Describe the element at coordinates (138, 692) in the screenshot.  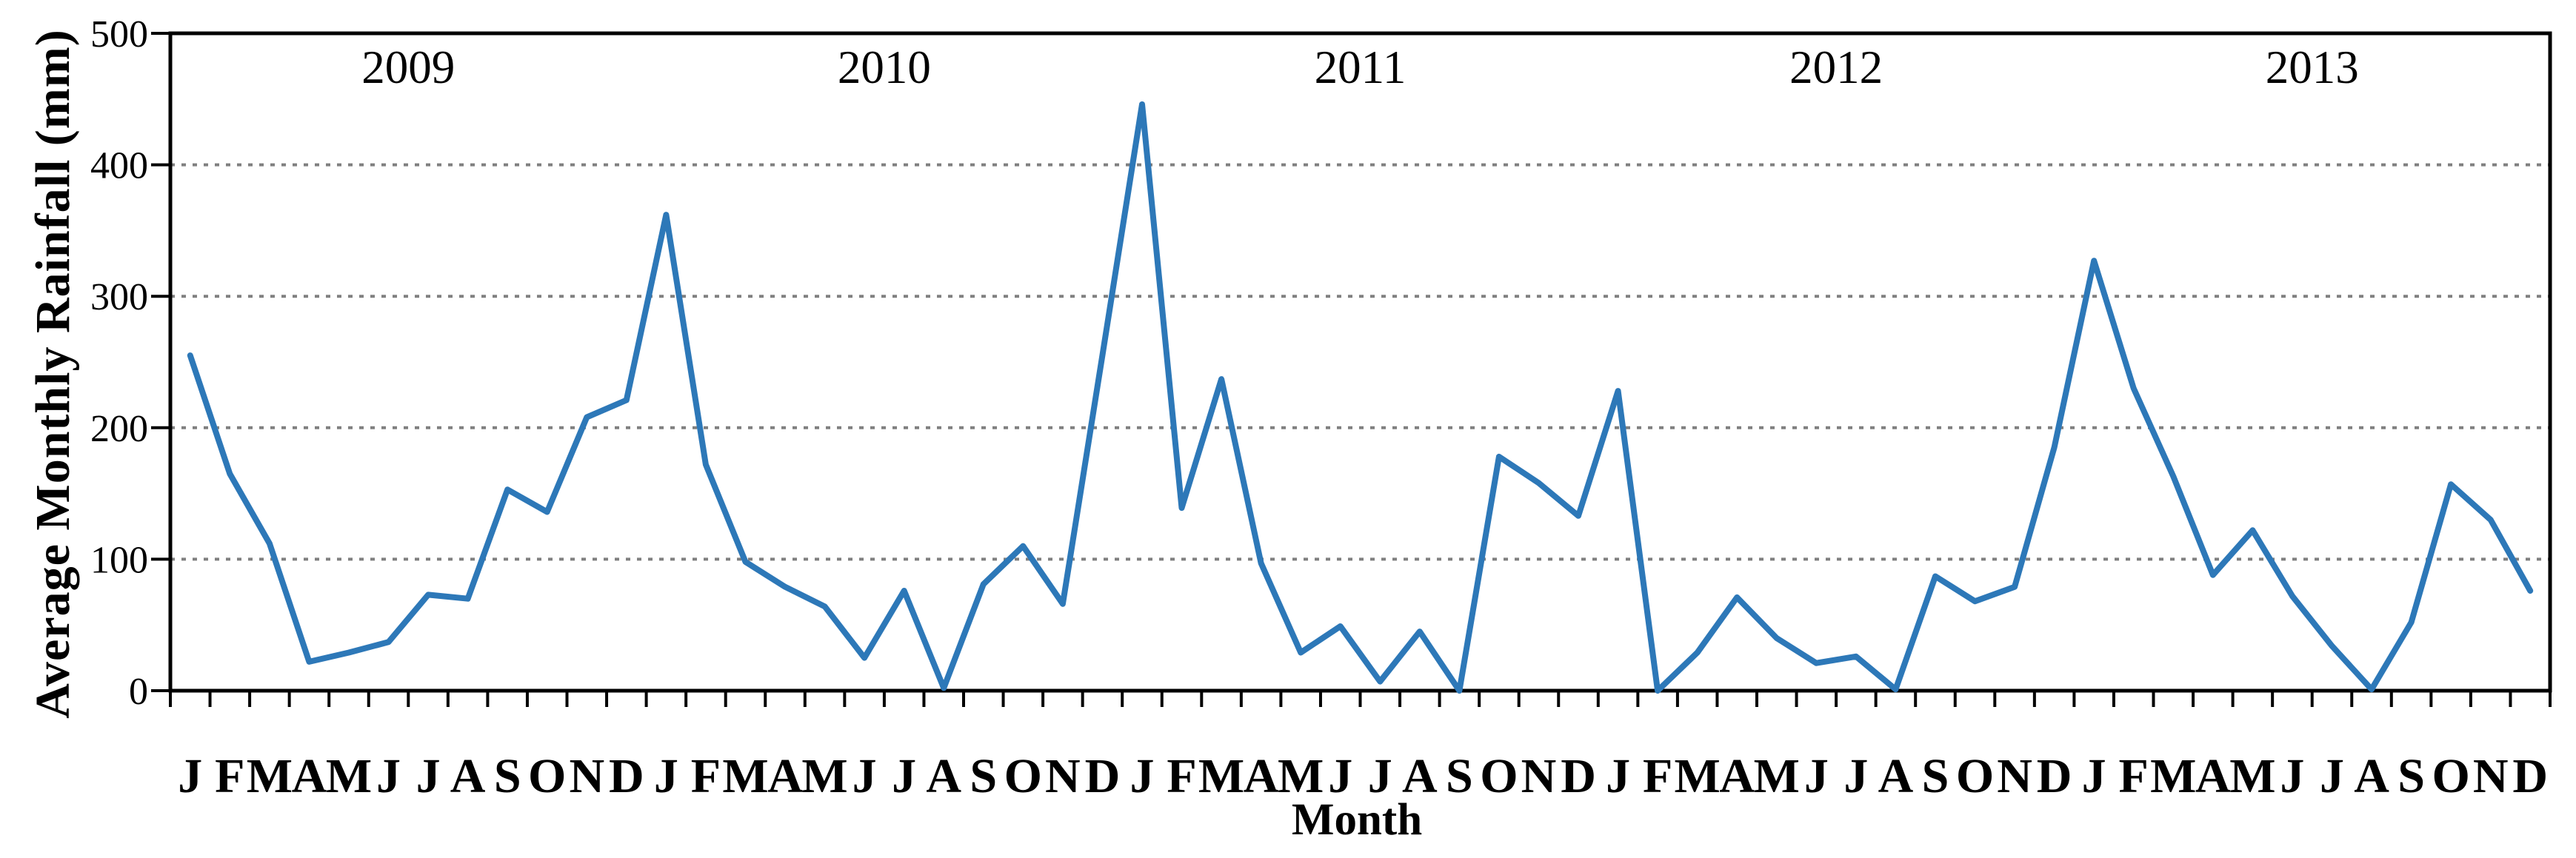
I see `y-tick-label: 0` at that location.